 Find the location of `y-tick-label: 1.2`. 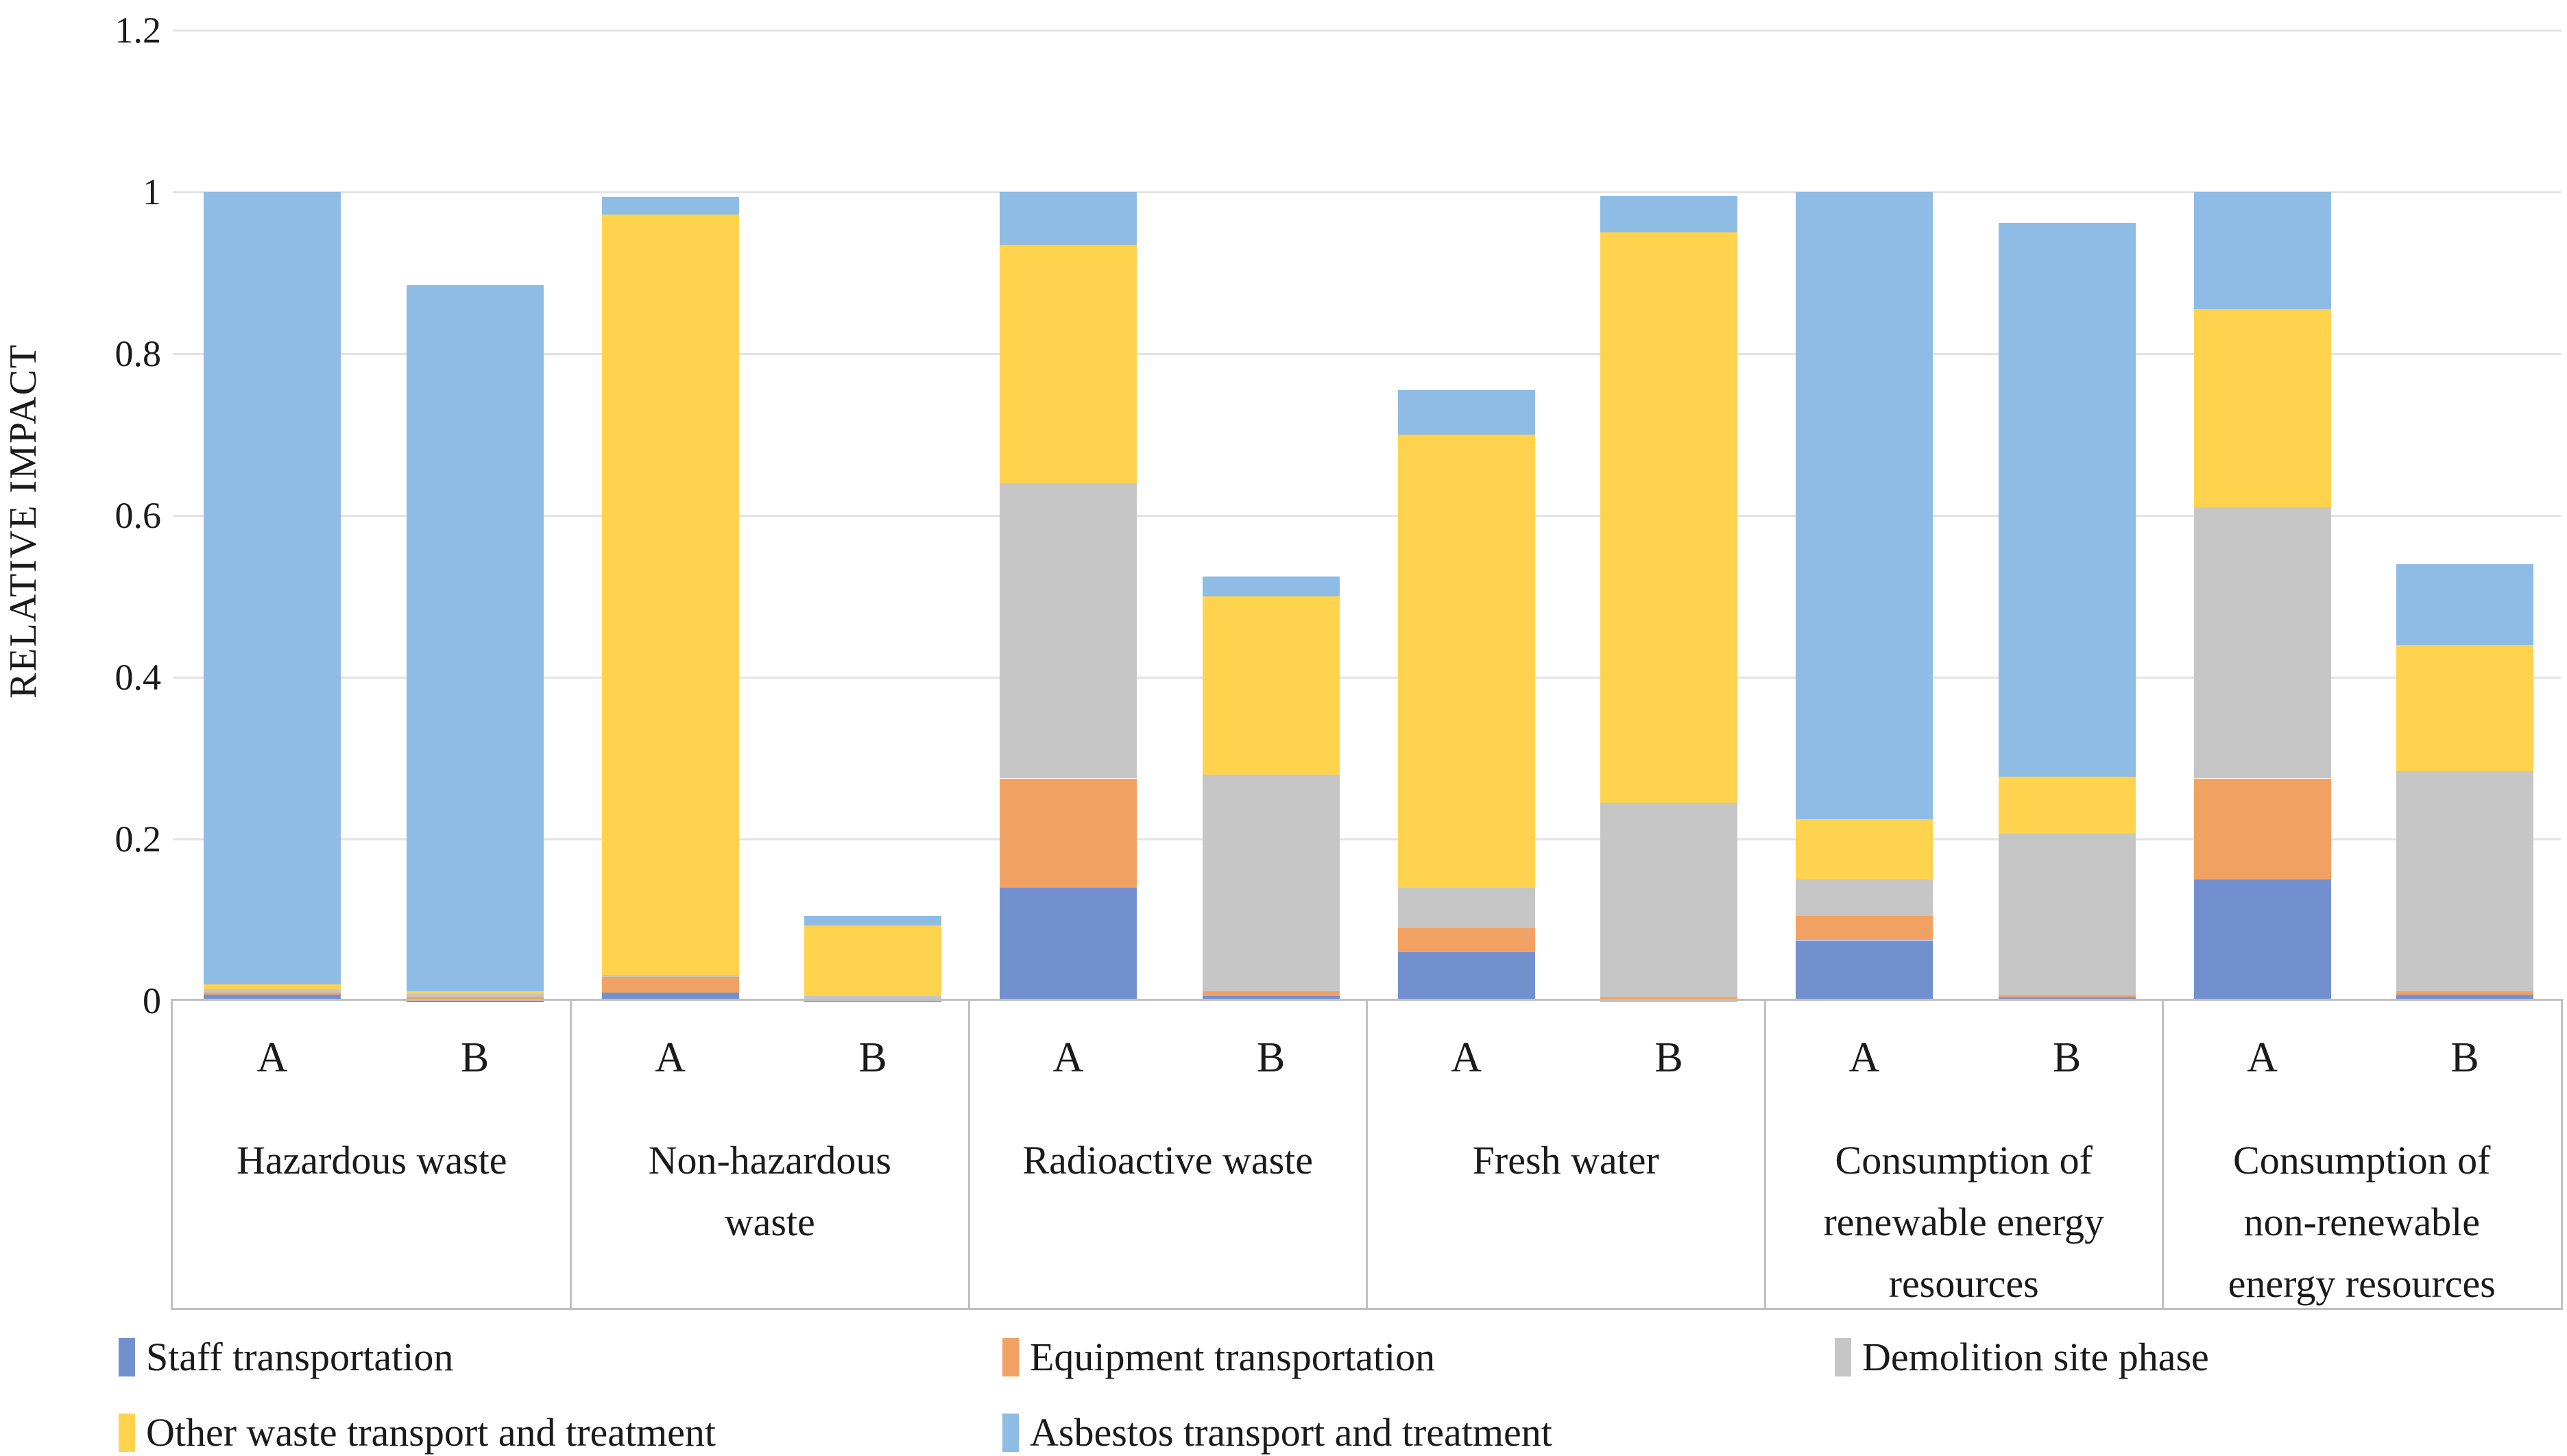

y-tick-label: 1.2 is located at coordinates (138, 31).